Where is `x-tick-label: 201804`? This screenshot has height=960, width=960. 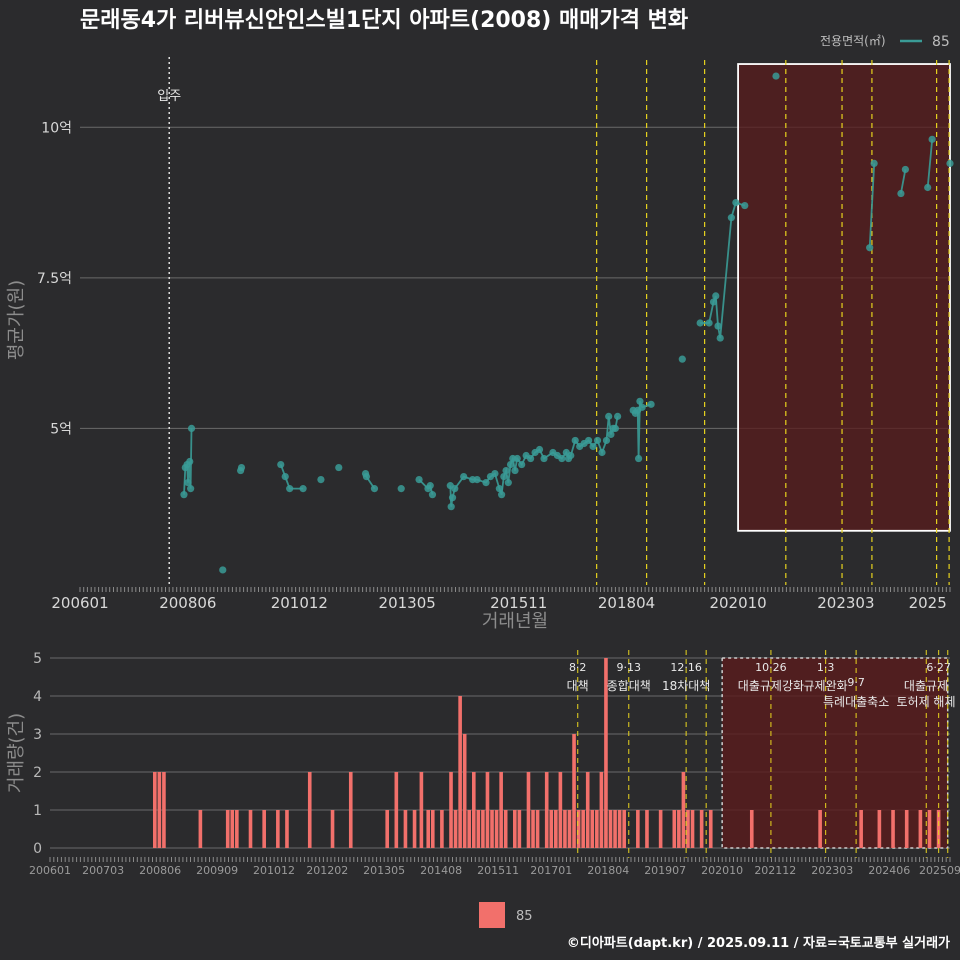
x-tick-label: 201804 is located at coordinates (626, 603).